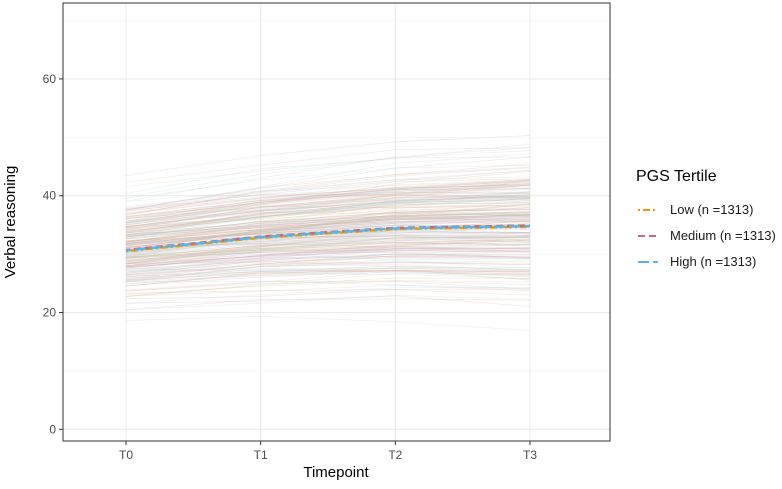 The width and height of the screenshot is (782, 489). Describe the element at coordinates (676, 176) in the screenshot. I see `legend-title: PGS Tertile` at that location.